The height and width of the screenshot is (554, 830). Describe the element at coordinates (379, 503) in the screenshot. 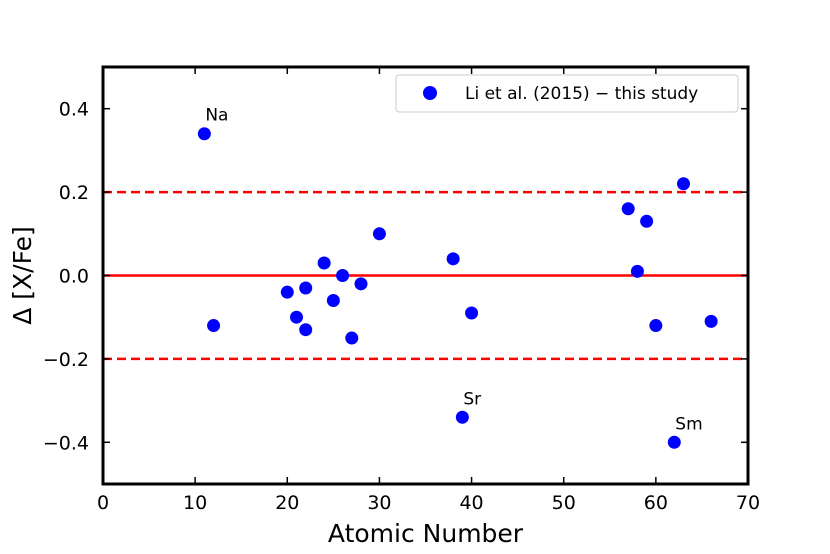

I see `x-tick-label: 30` at that location.